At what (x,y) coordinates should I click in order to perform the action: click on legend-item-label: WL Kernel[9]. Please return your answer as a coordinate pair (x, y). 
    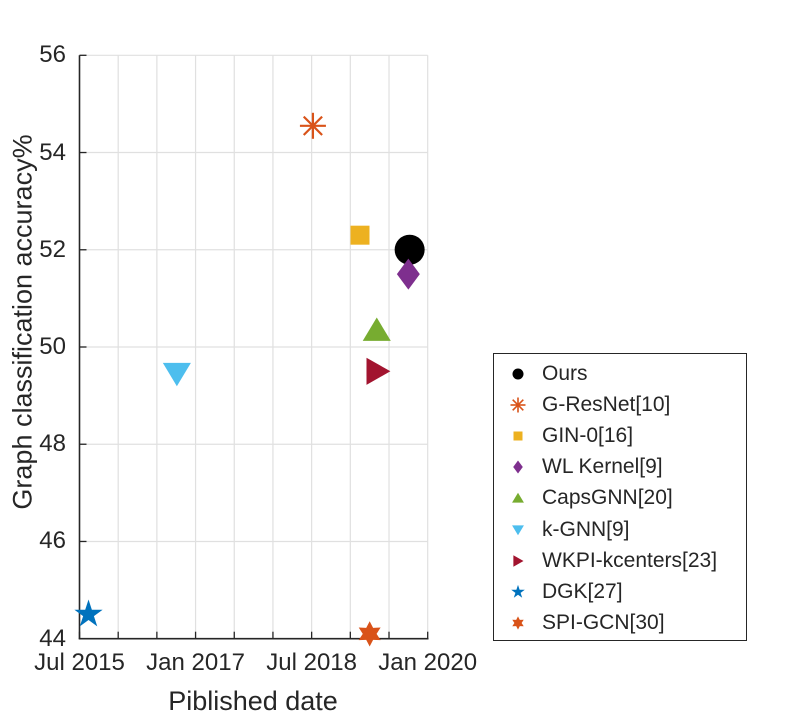
    Looking at the image, I should click on (602, 467).